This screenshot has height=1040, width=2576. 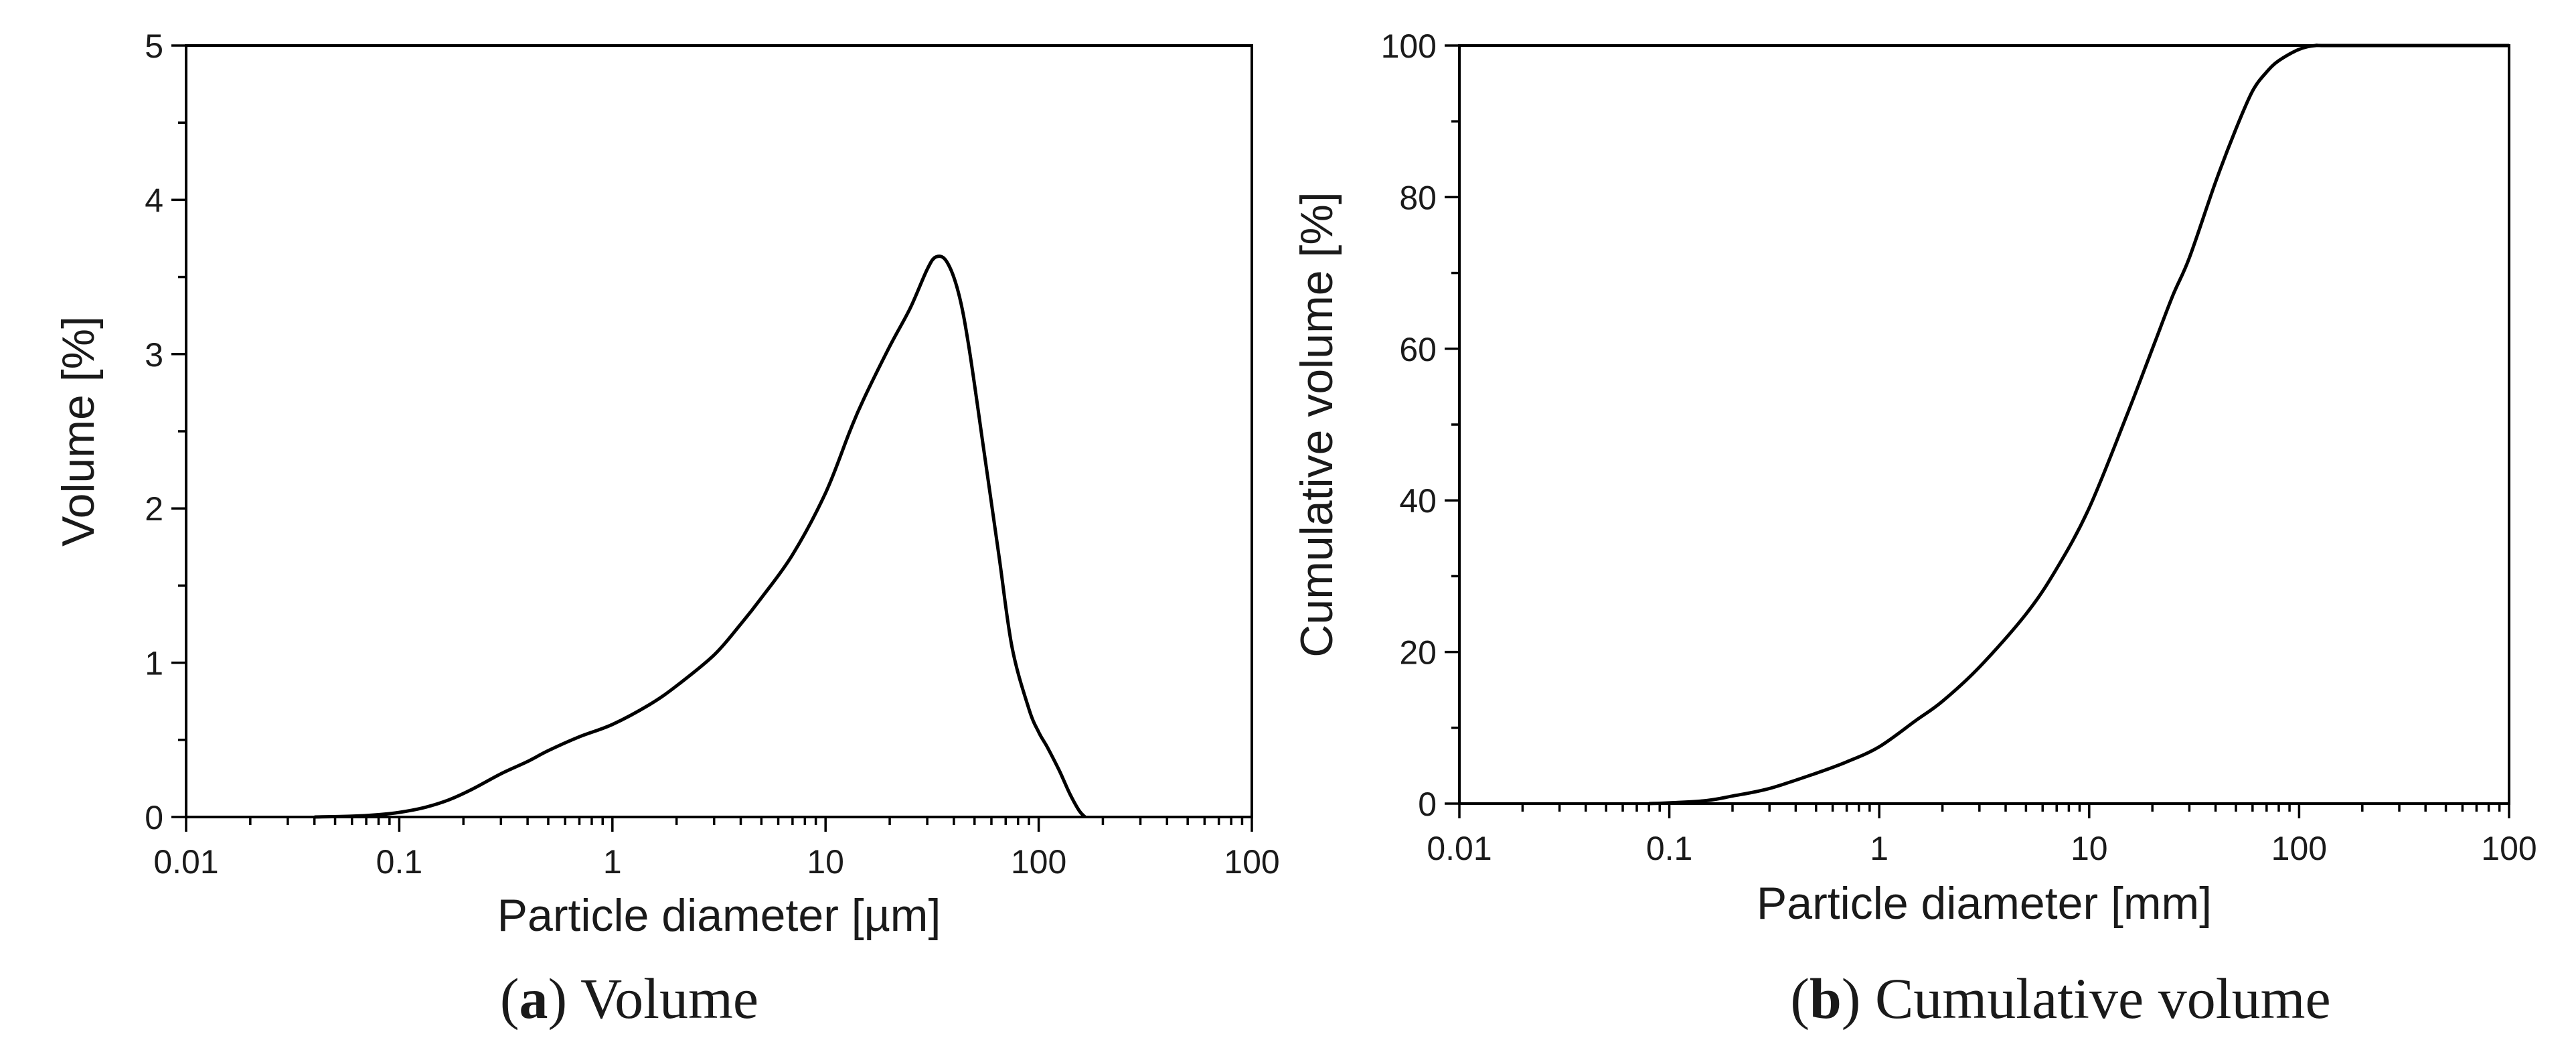 What do you see at coordinates (669, 999) in the screenshot?
I see `panel-a-caption-text: Volume` at bounding box center [669, 999].